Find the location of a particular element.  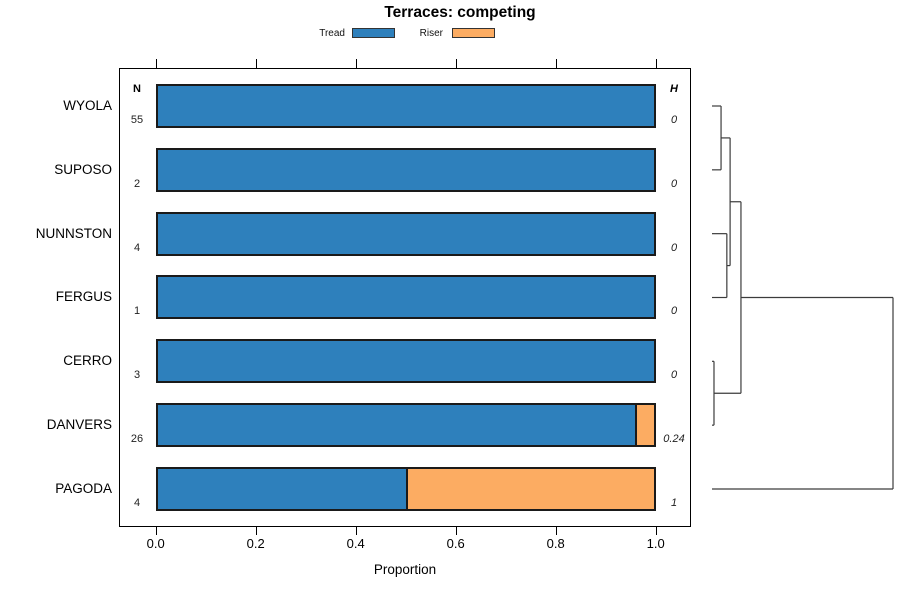

category-label: FERGUS is located at coordinates (83, 297).